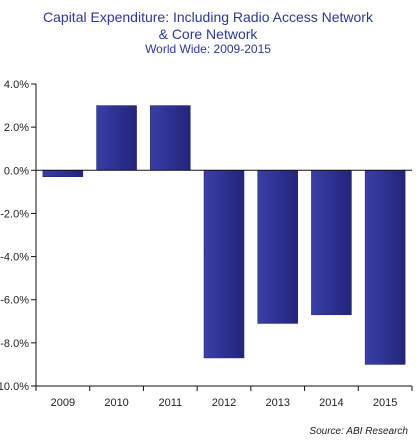 The image size is (416, 444). What do you see at coordinates (208, 34) in the screenshot?
I see `chart-title-continued: & Core Network` at bounding box center [208, 34].